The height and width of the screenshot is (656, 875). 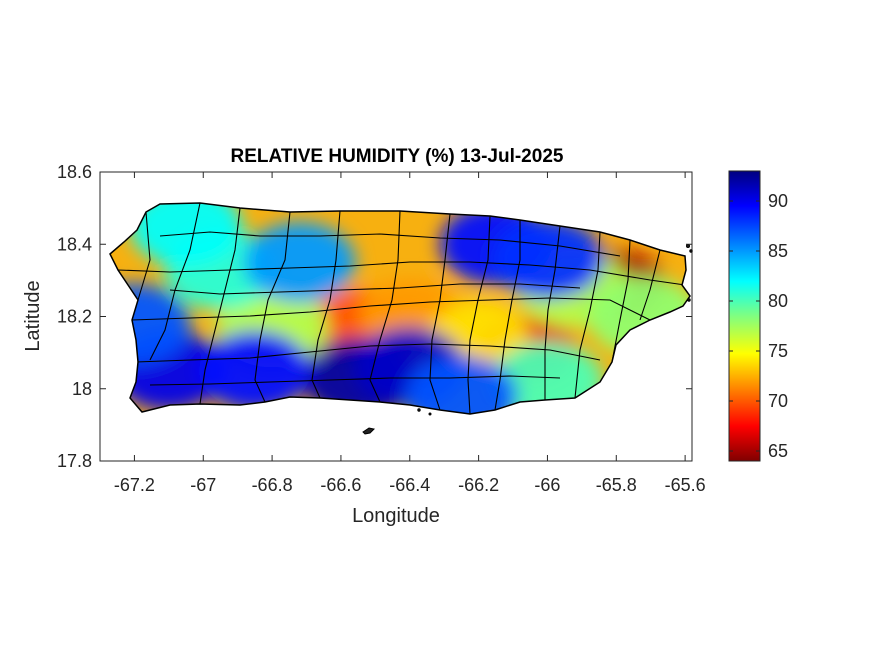 I want to click on caja-de-muertos-island, so click(x=369, y=431).